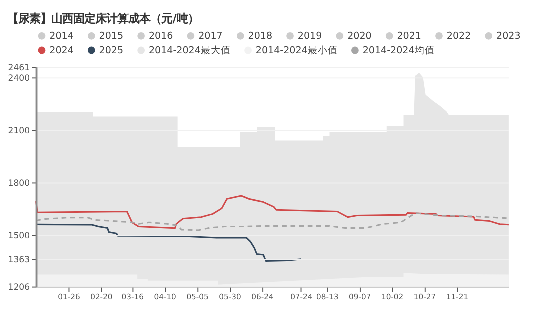 The height and width of the screenshot is (320, 550). I want to click on x-tick-label: 05-30, so click(230, 297).